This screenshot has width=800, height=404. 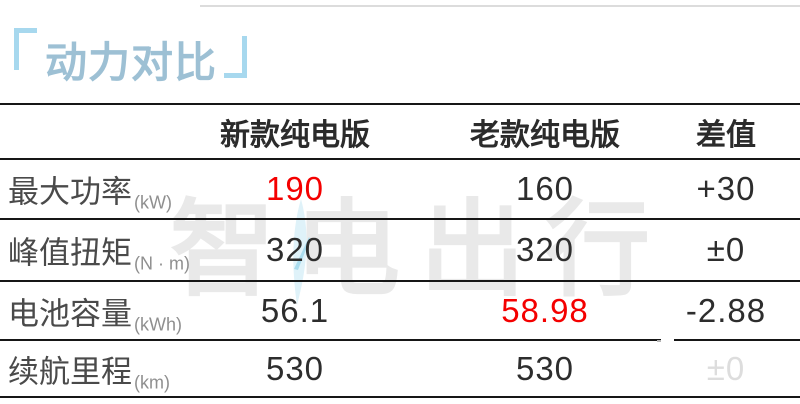 What do you see at coordinates (545, 135) in the screenshot?
I see `header-old-version: 老款纯电版` at bounding box center [545, 135].